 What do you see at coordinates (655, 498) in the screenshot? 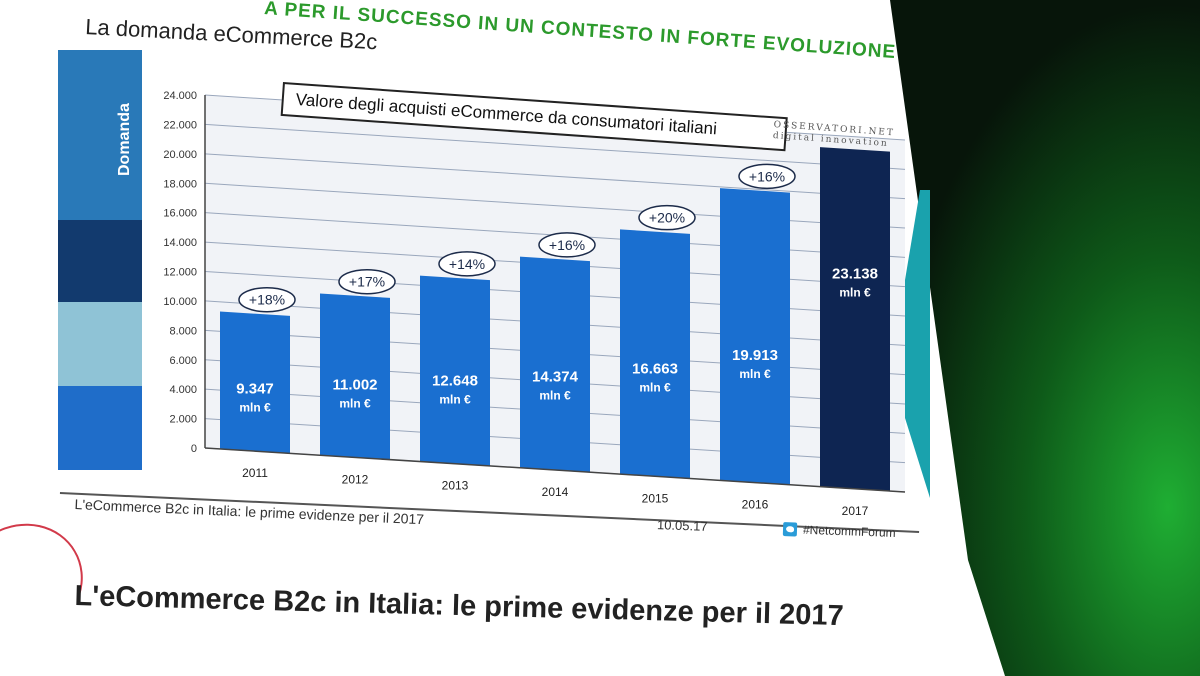
I see `x-tick-label: 2015` at bounding box center [655, 498].